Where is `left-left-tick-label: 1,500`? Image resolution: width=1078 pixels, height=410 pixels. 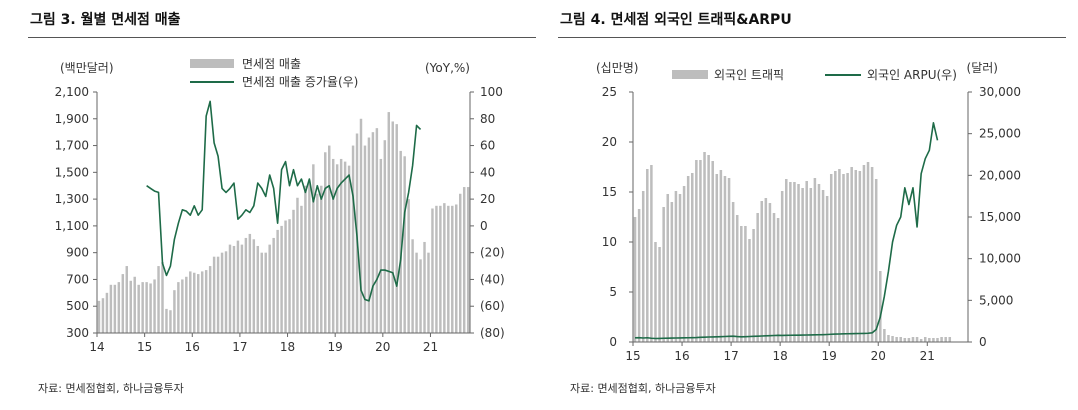
left-left-tick-label: 1,500 is located at coordinates (72, 172).